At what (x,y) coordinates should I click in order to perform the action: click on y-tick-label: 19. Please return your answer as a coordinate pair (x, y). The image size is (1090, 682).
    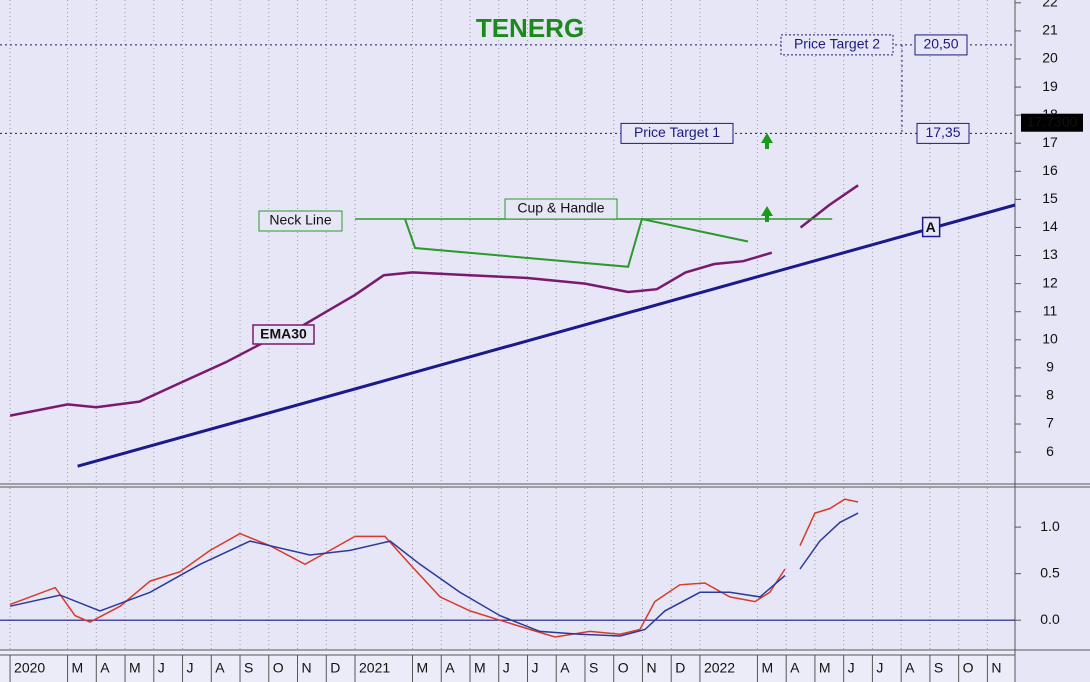
    Looking at the image, I should click on (1050, 86).